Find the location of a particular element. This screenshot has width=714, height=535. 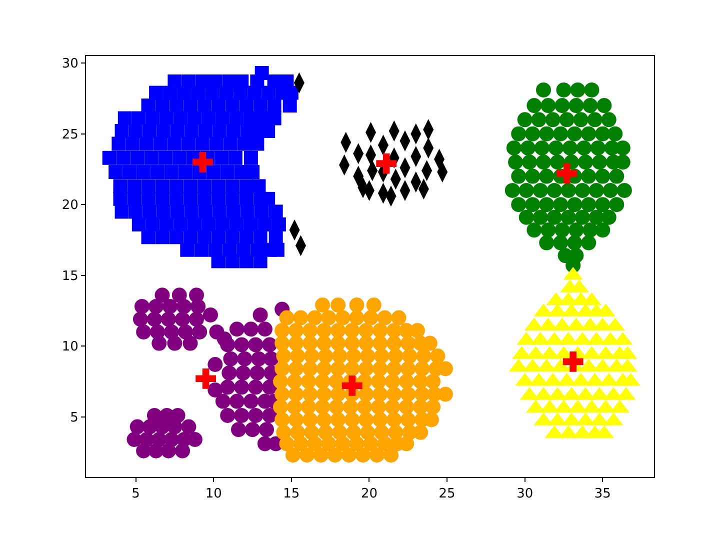

y-tick-label: 30 is located at coordinates (70, 64).